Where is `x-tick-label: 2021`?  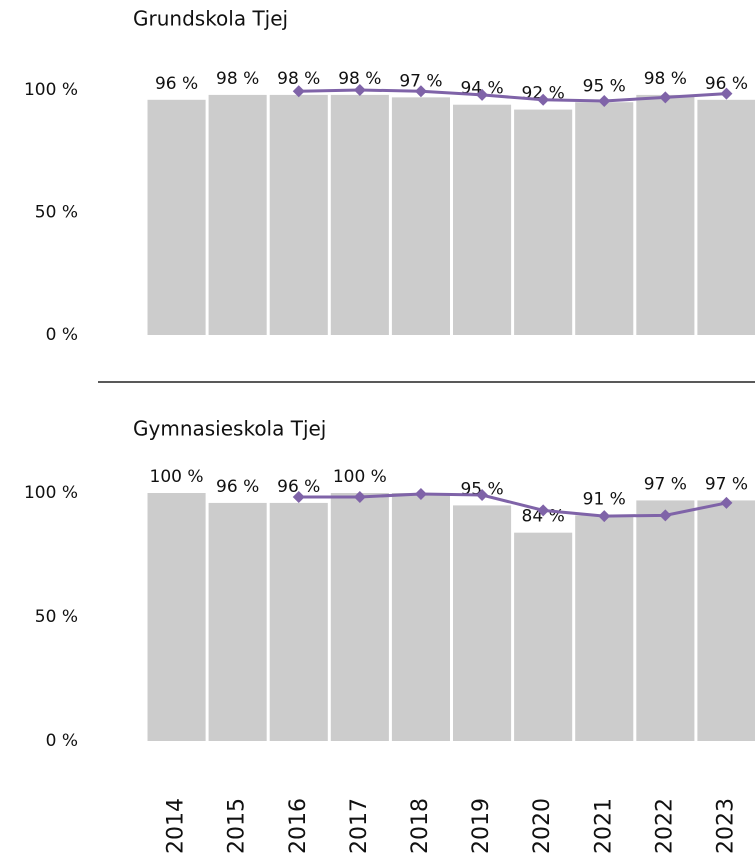 x-tick-label: 2021 is located at coordinates (603, 826).